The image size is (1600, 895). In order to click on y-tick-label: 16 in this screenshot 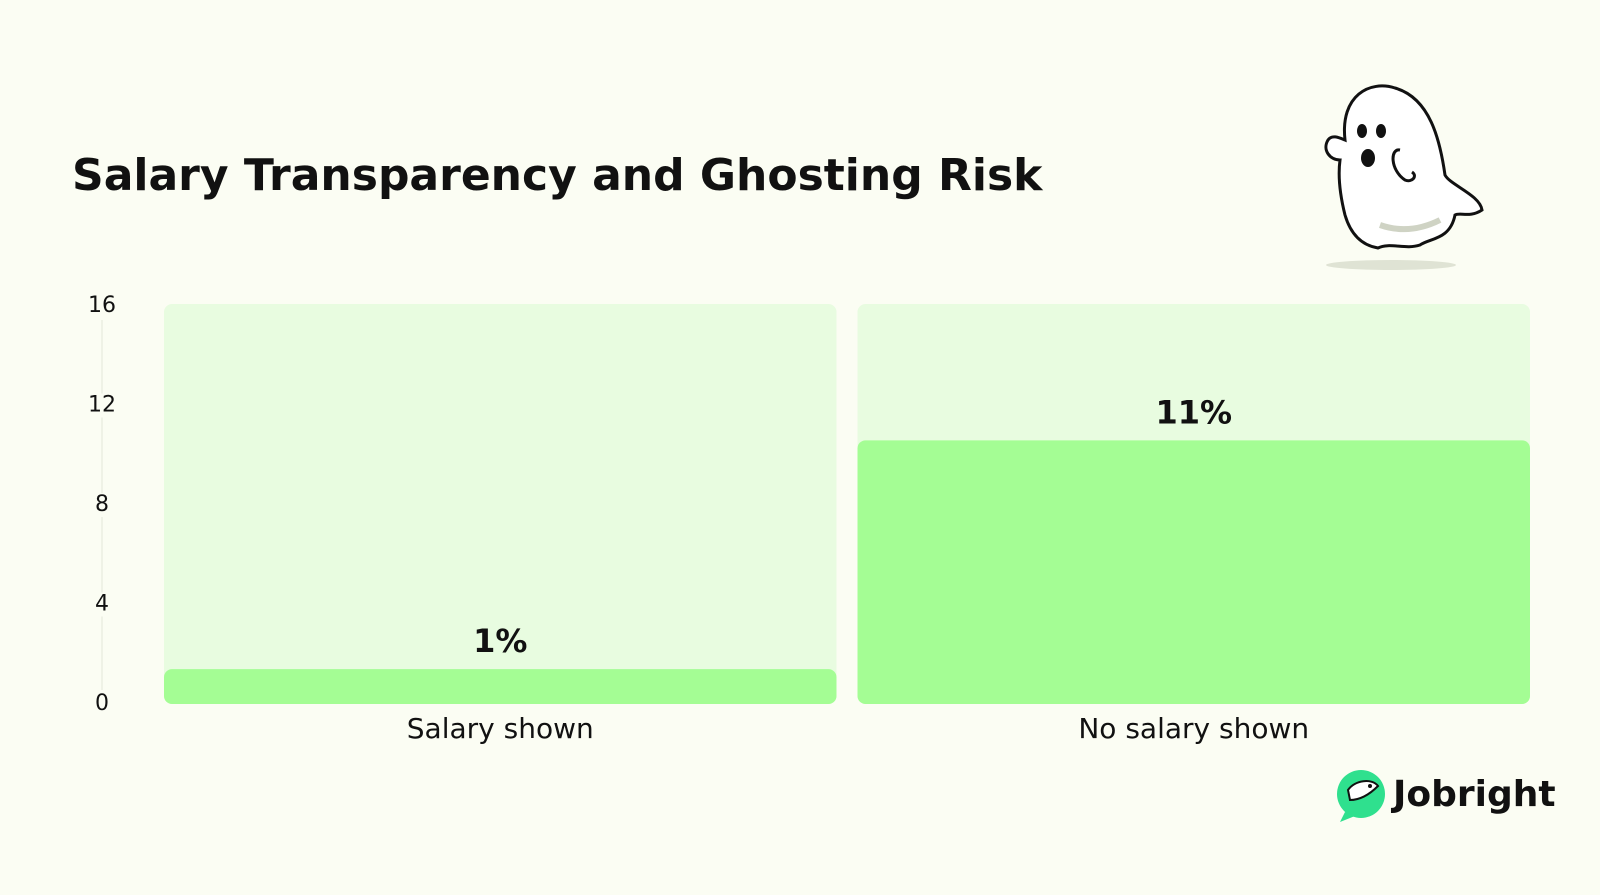, I will do `click(102, 305)`.